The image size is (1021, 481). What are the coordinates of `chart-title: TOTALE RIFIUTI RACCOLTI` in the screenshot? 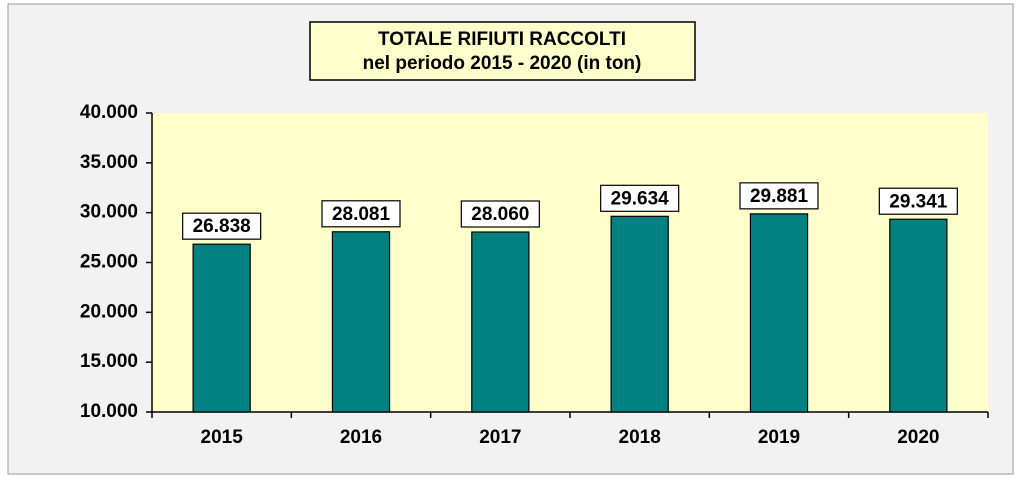 It's located at (502, 39).